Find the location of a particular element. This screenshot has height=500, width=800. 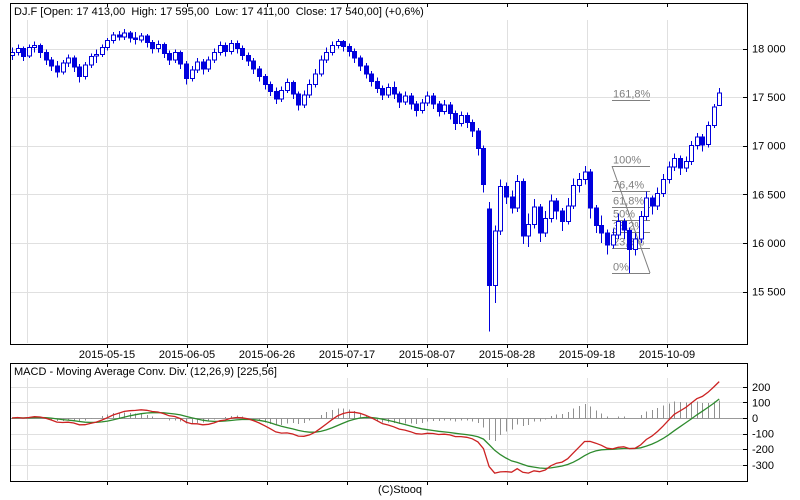

price-axis-label: 17 000 is located at coordinates (769, 147).